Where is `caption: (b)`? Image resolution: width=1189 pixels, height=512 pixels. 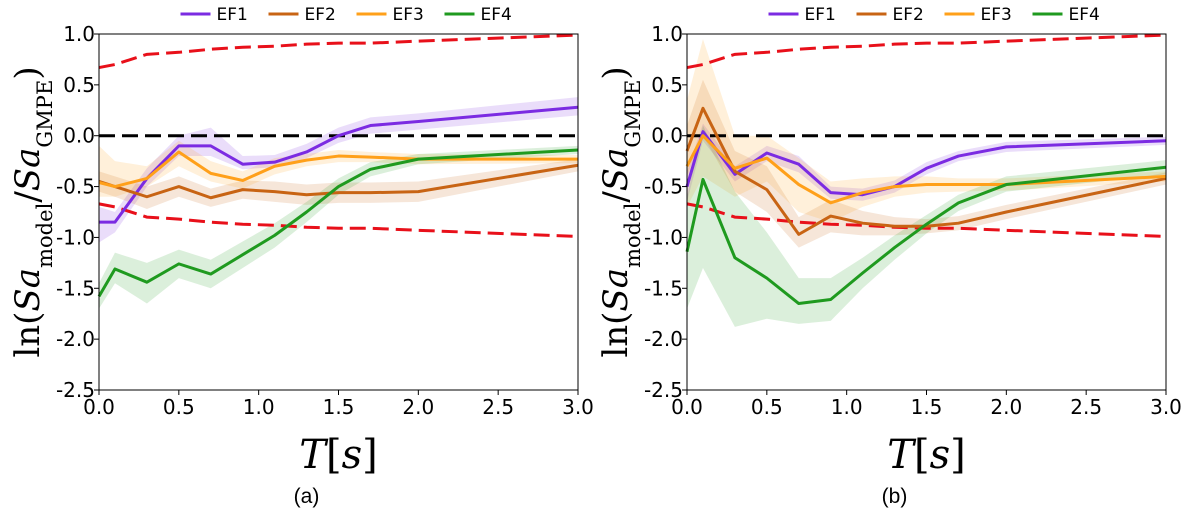 caption: (b) is located at coordinates (895, 496).